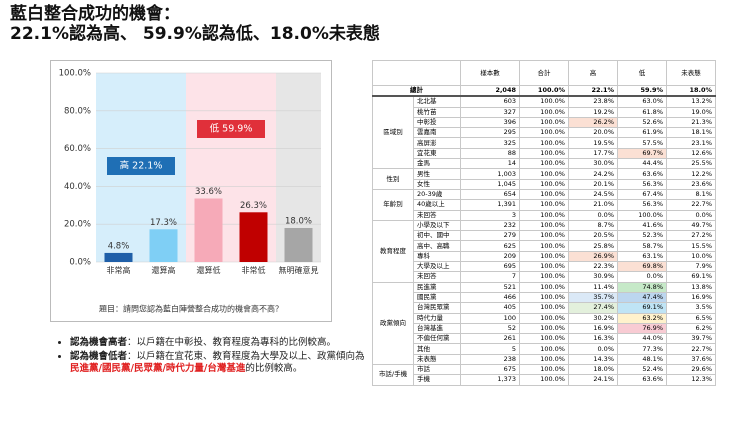 The image size is (750, 422). I want to click on value-label: 17.3%, so click(163, 223).